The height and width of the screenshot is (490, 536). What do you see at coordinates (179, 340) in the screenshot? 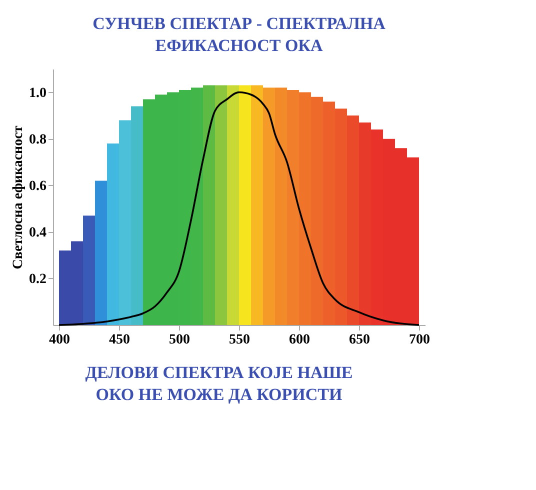
I see `x-tick-label: 500` at bounding box center [179, 340].